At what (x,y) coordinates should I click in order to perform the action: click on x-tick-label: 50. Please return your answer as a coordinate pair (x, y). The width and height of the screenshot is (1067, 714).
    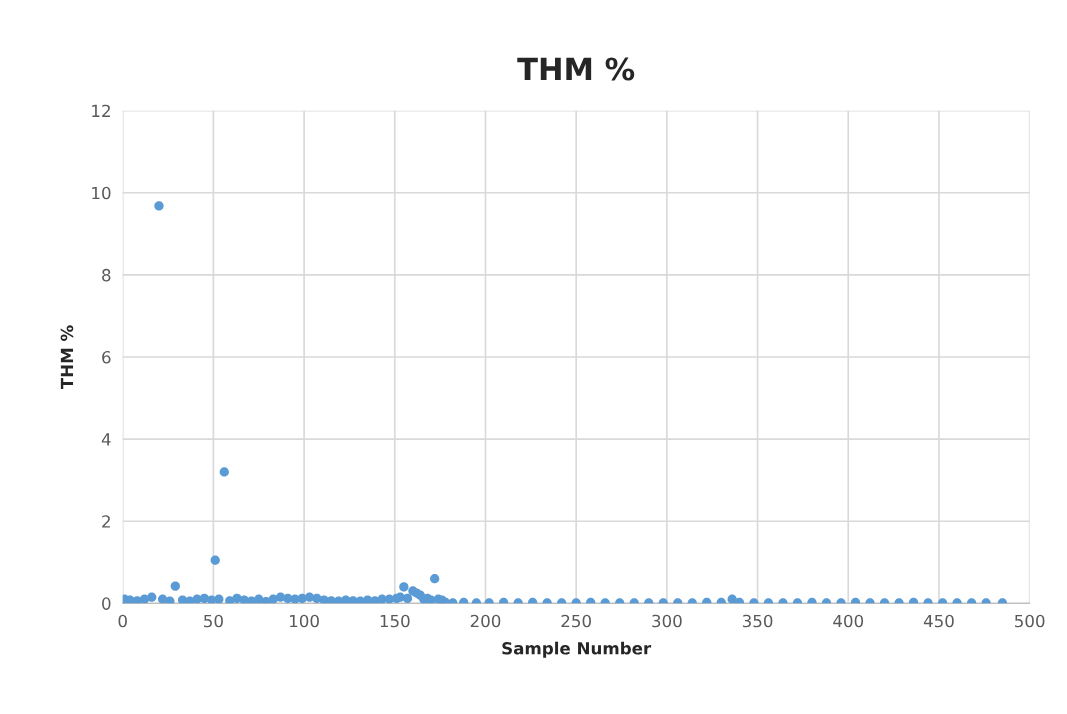
    Looking at the image, I should click on (213, 621).